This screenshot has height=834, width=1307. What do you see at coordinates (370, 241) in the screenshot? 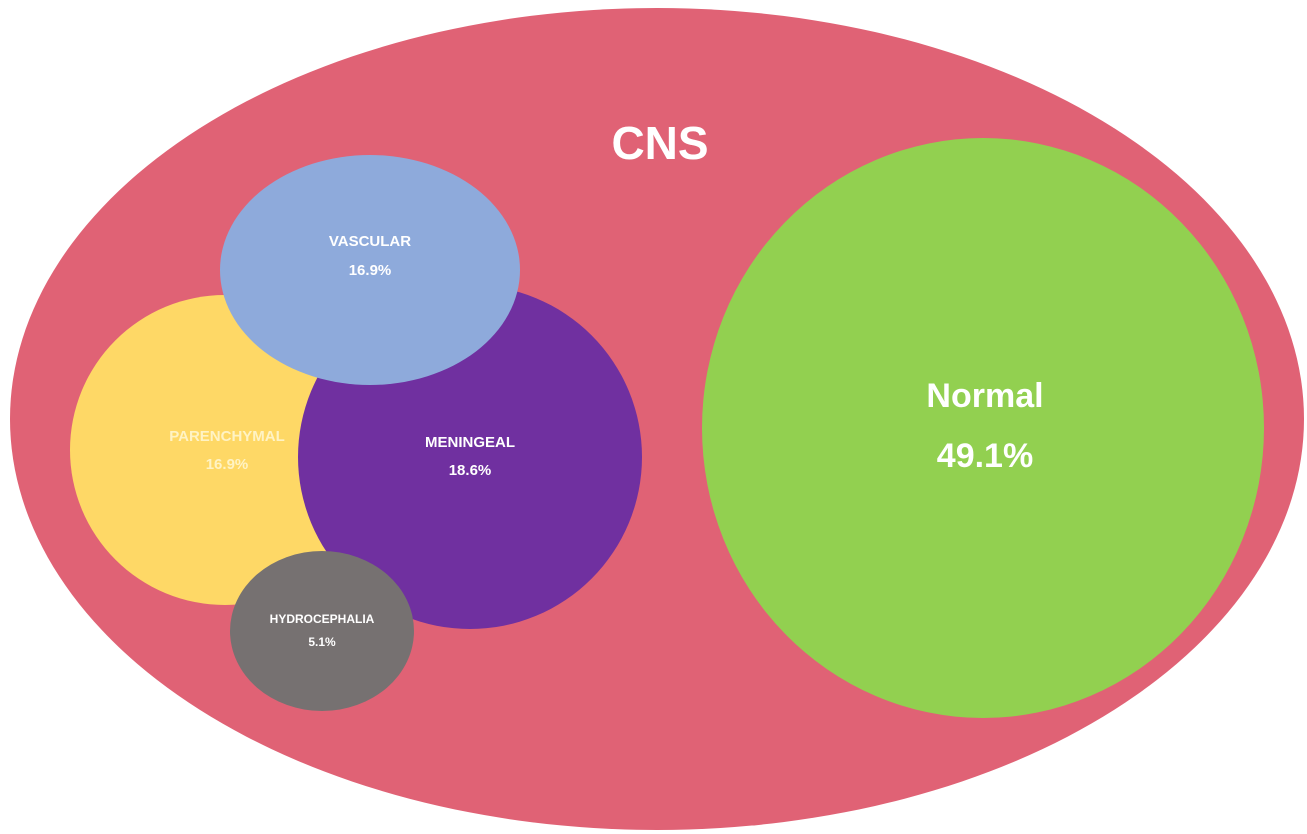
I see `vascular-label: VASCULAR` at bounding box center [370, 241].